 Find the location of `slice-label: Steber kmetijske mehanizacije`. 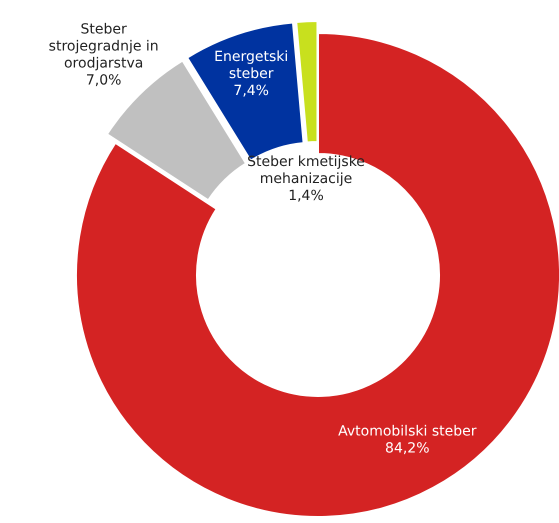

slice-label: Steber kmetijske mehanizacije is located at coordinates (306, 170).